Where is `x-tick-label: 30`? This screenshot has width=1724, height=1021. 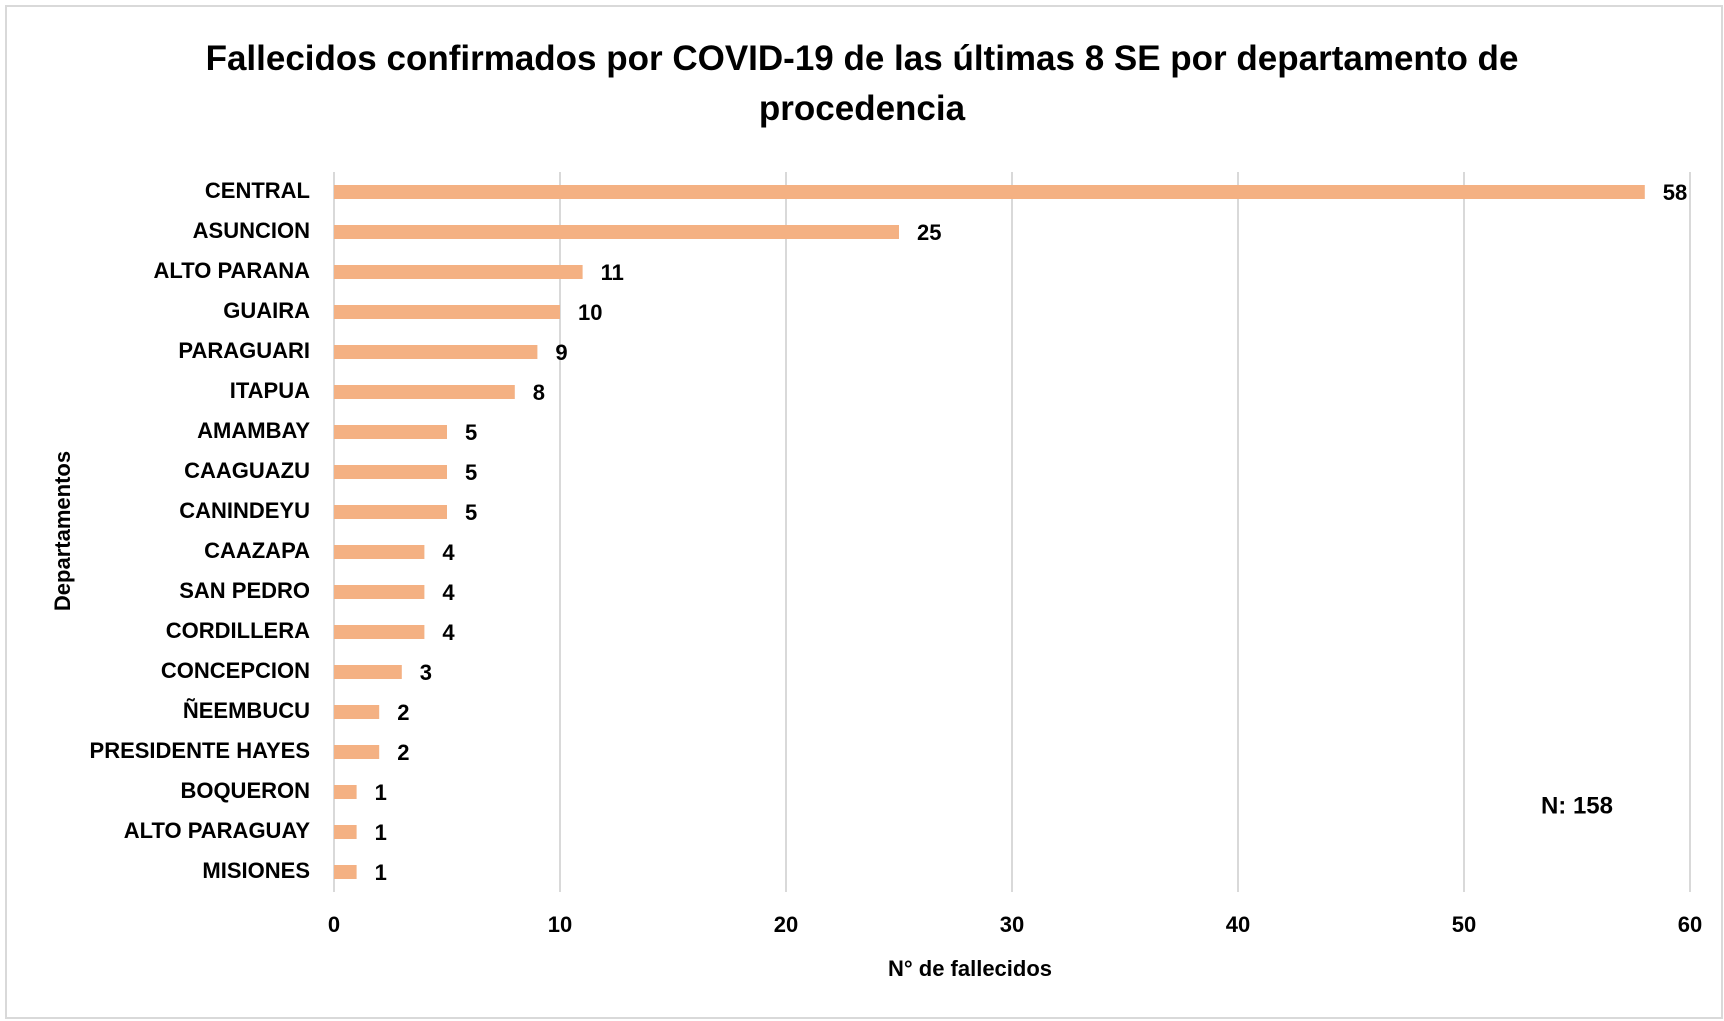 x-tick-label: 30 is located at coordinates (1012, 924).